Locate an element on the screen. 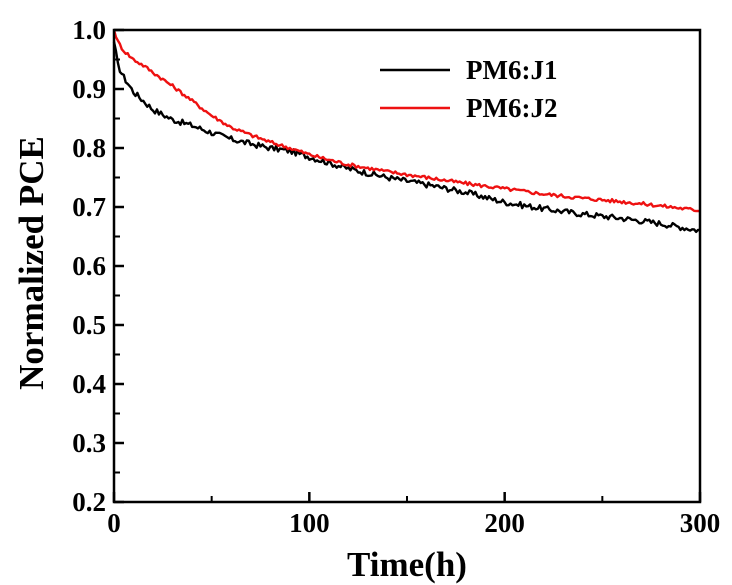 Image resolution: width=732 pixels, height=585 pixels. y-axis-title: Normalized PCE is located at coordinates (31, 263).